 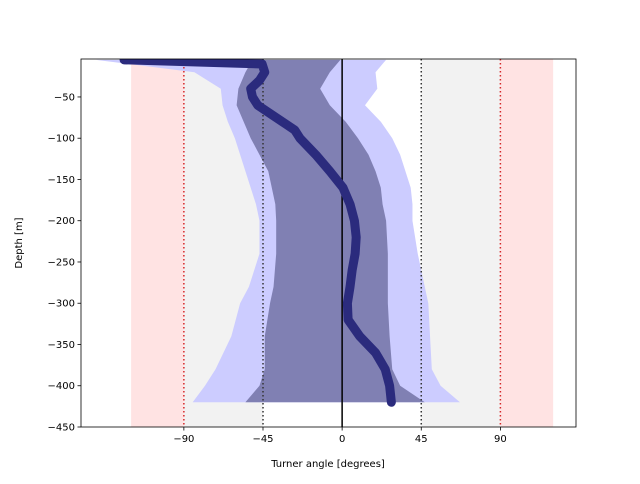 I want to click on y-tick-label: −300, so click(x=61, y=304).